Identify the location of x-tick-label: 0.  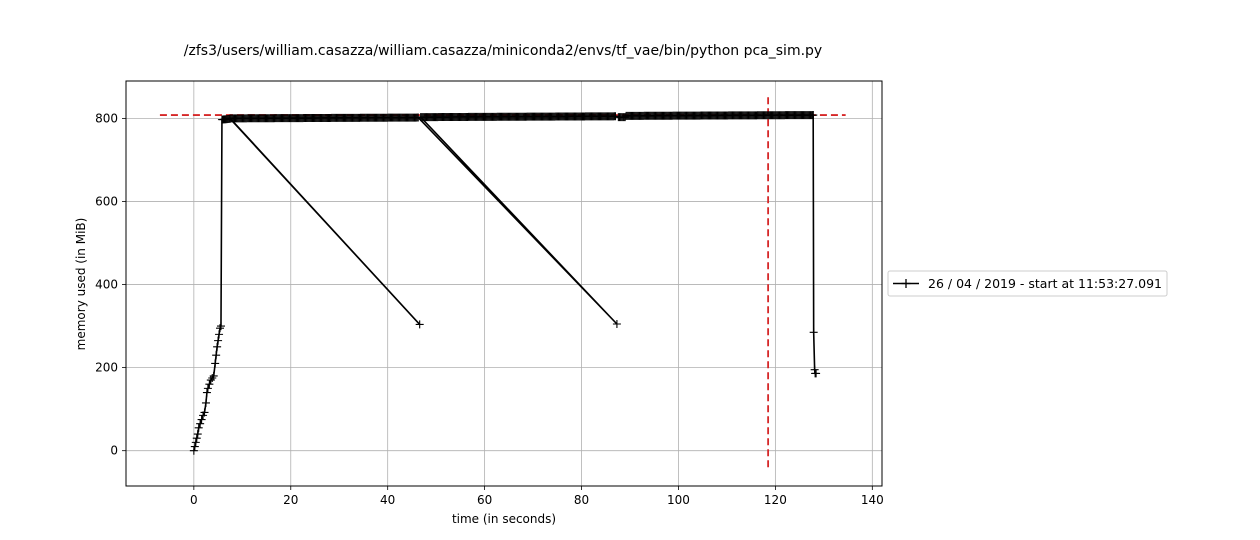
(194, 500).